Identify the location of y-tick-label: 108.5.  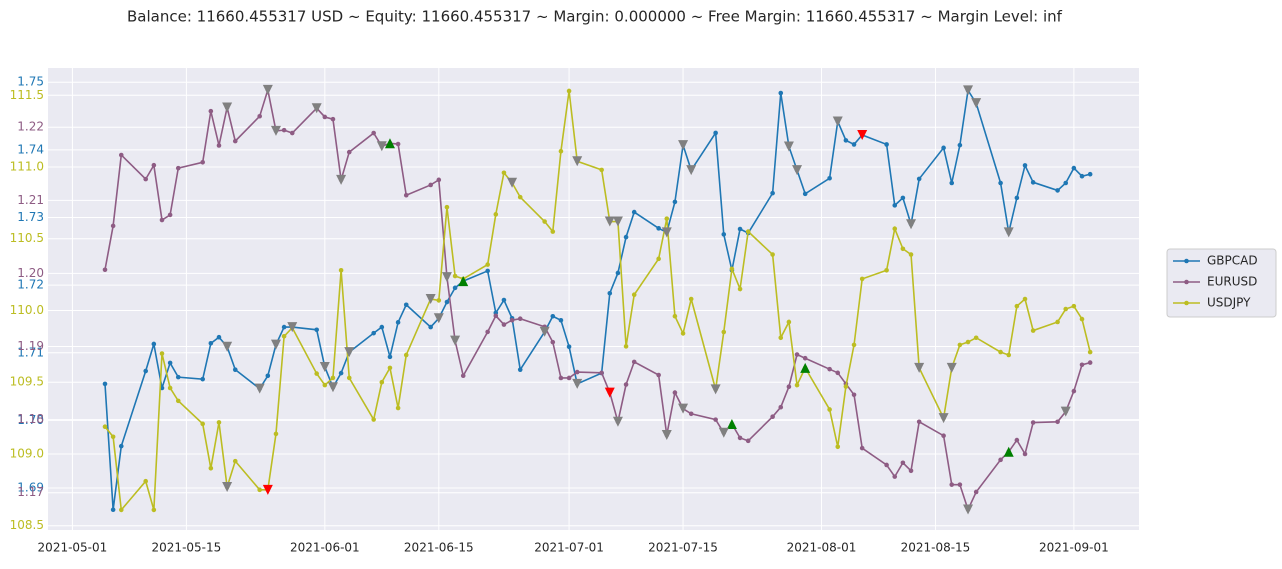
(27, 525).